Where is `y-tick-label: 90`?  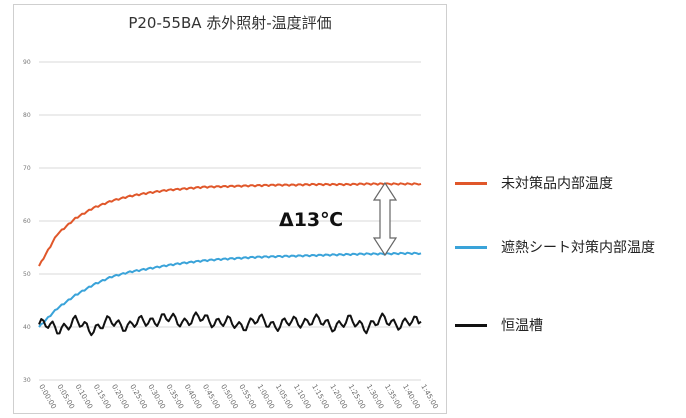
y-tick-label: 90 is located at coordinates (27, 62).